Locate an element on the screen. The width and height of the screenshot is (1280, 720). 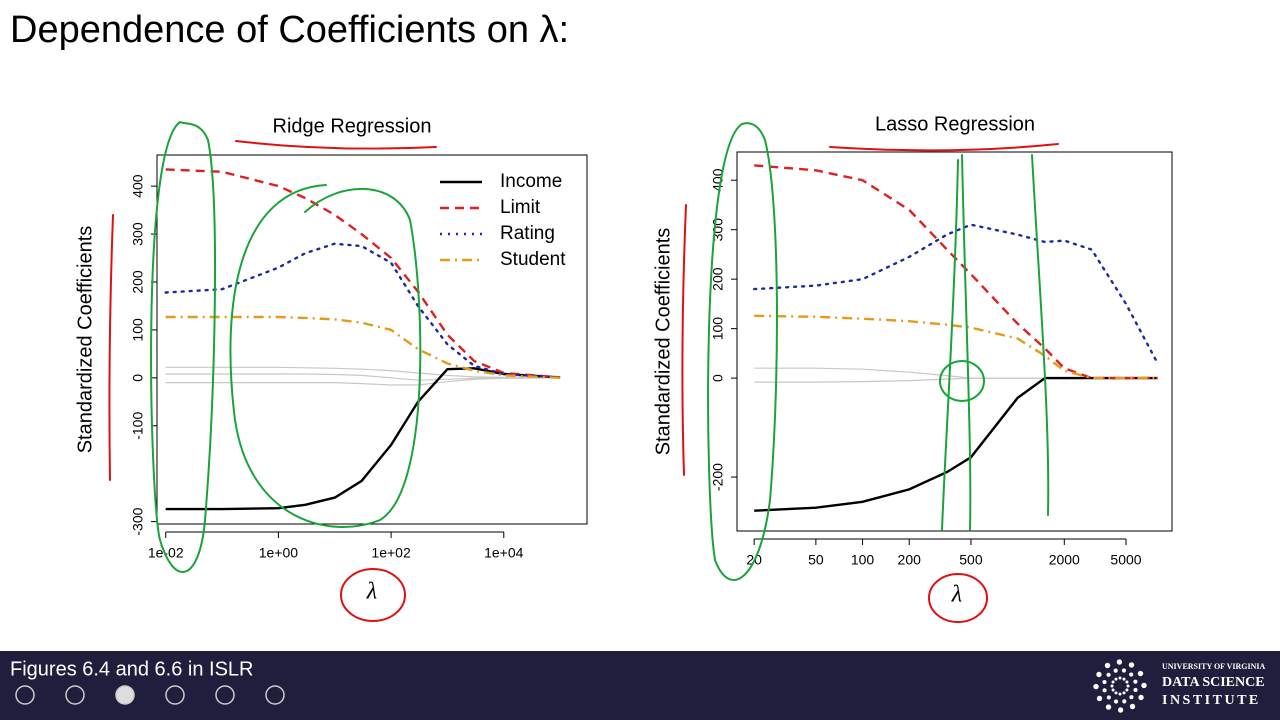
x-tick-label: 500 is located at coordinates (971, 560).